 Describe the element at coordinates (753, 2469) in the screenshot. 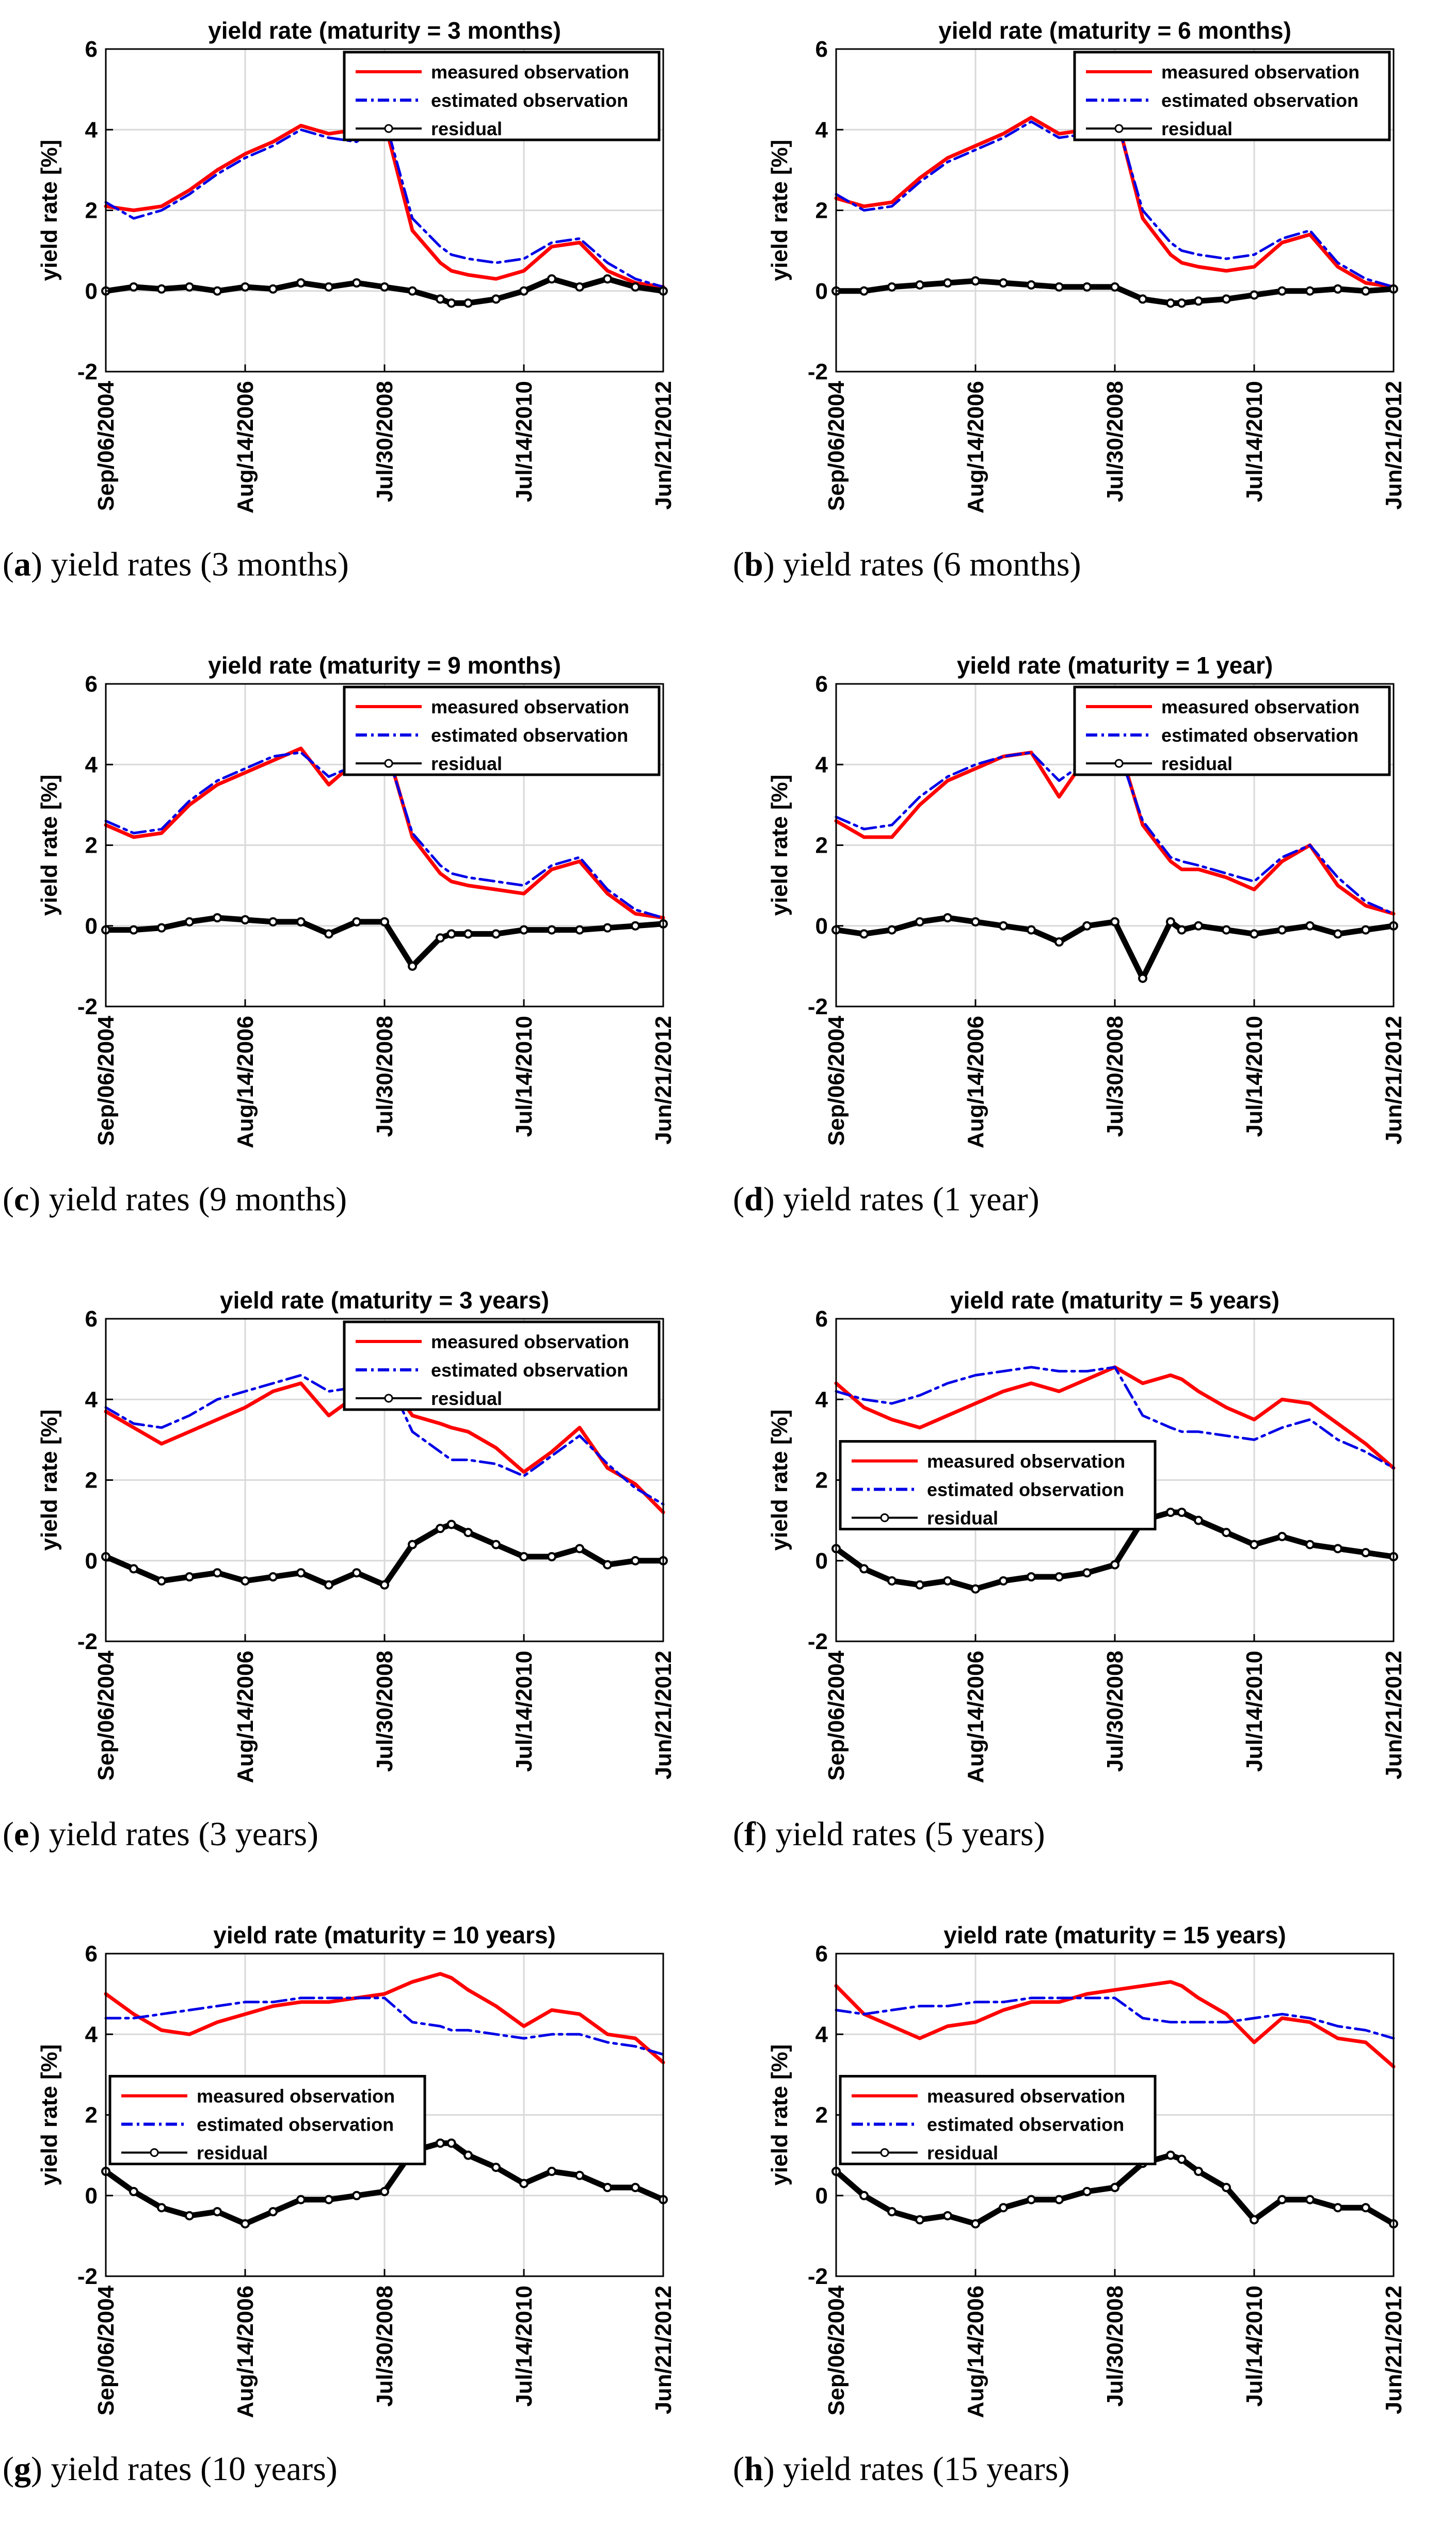

I see `caption-letter: h` at that location.